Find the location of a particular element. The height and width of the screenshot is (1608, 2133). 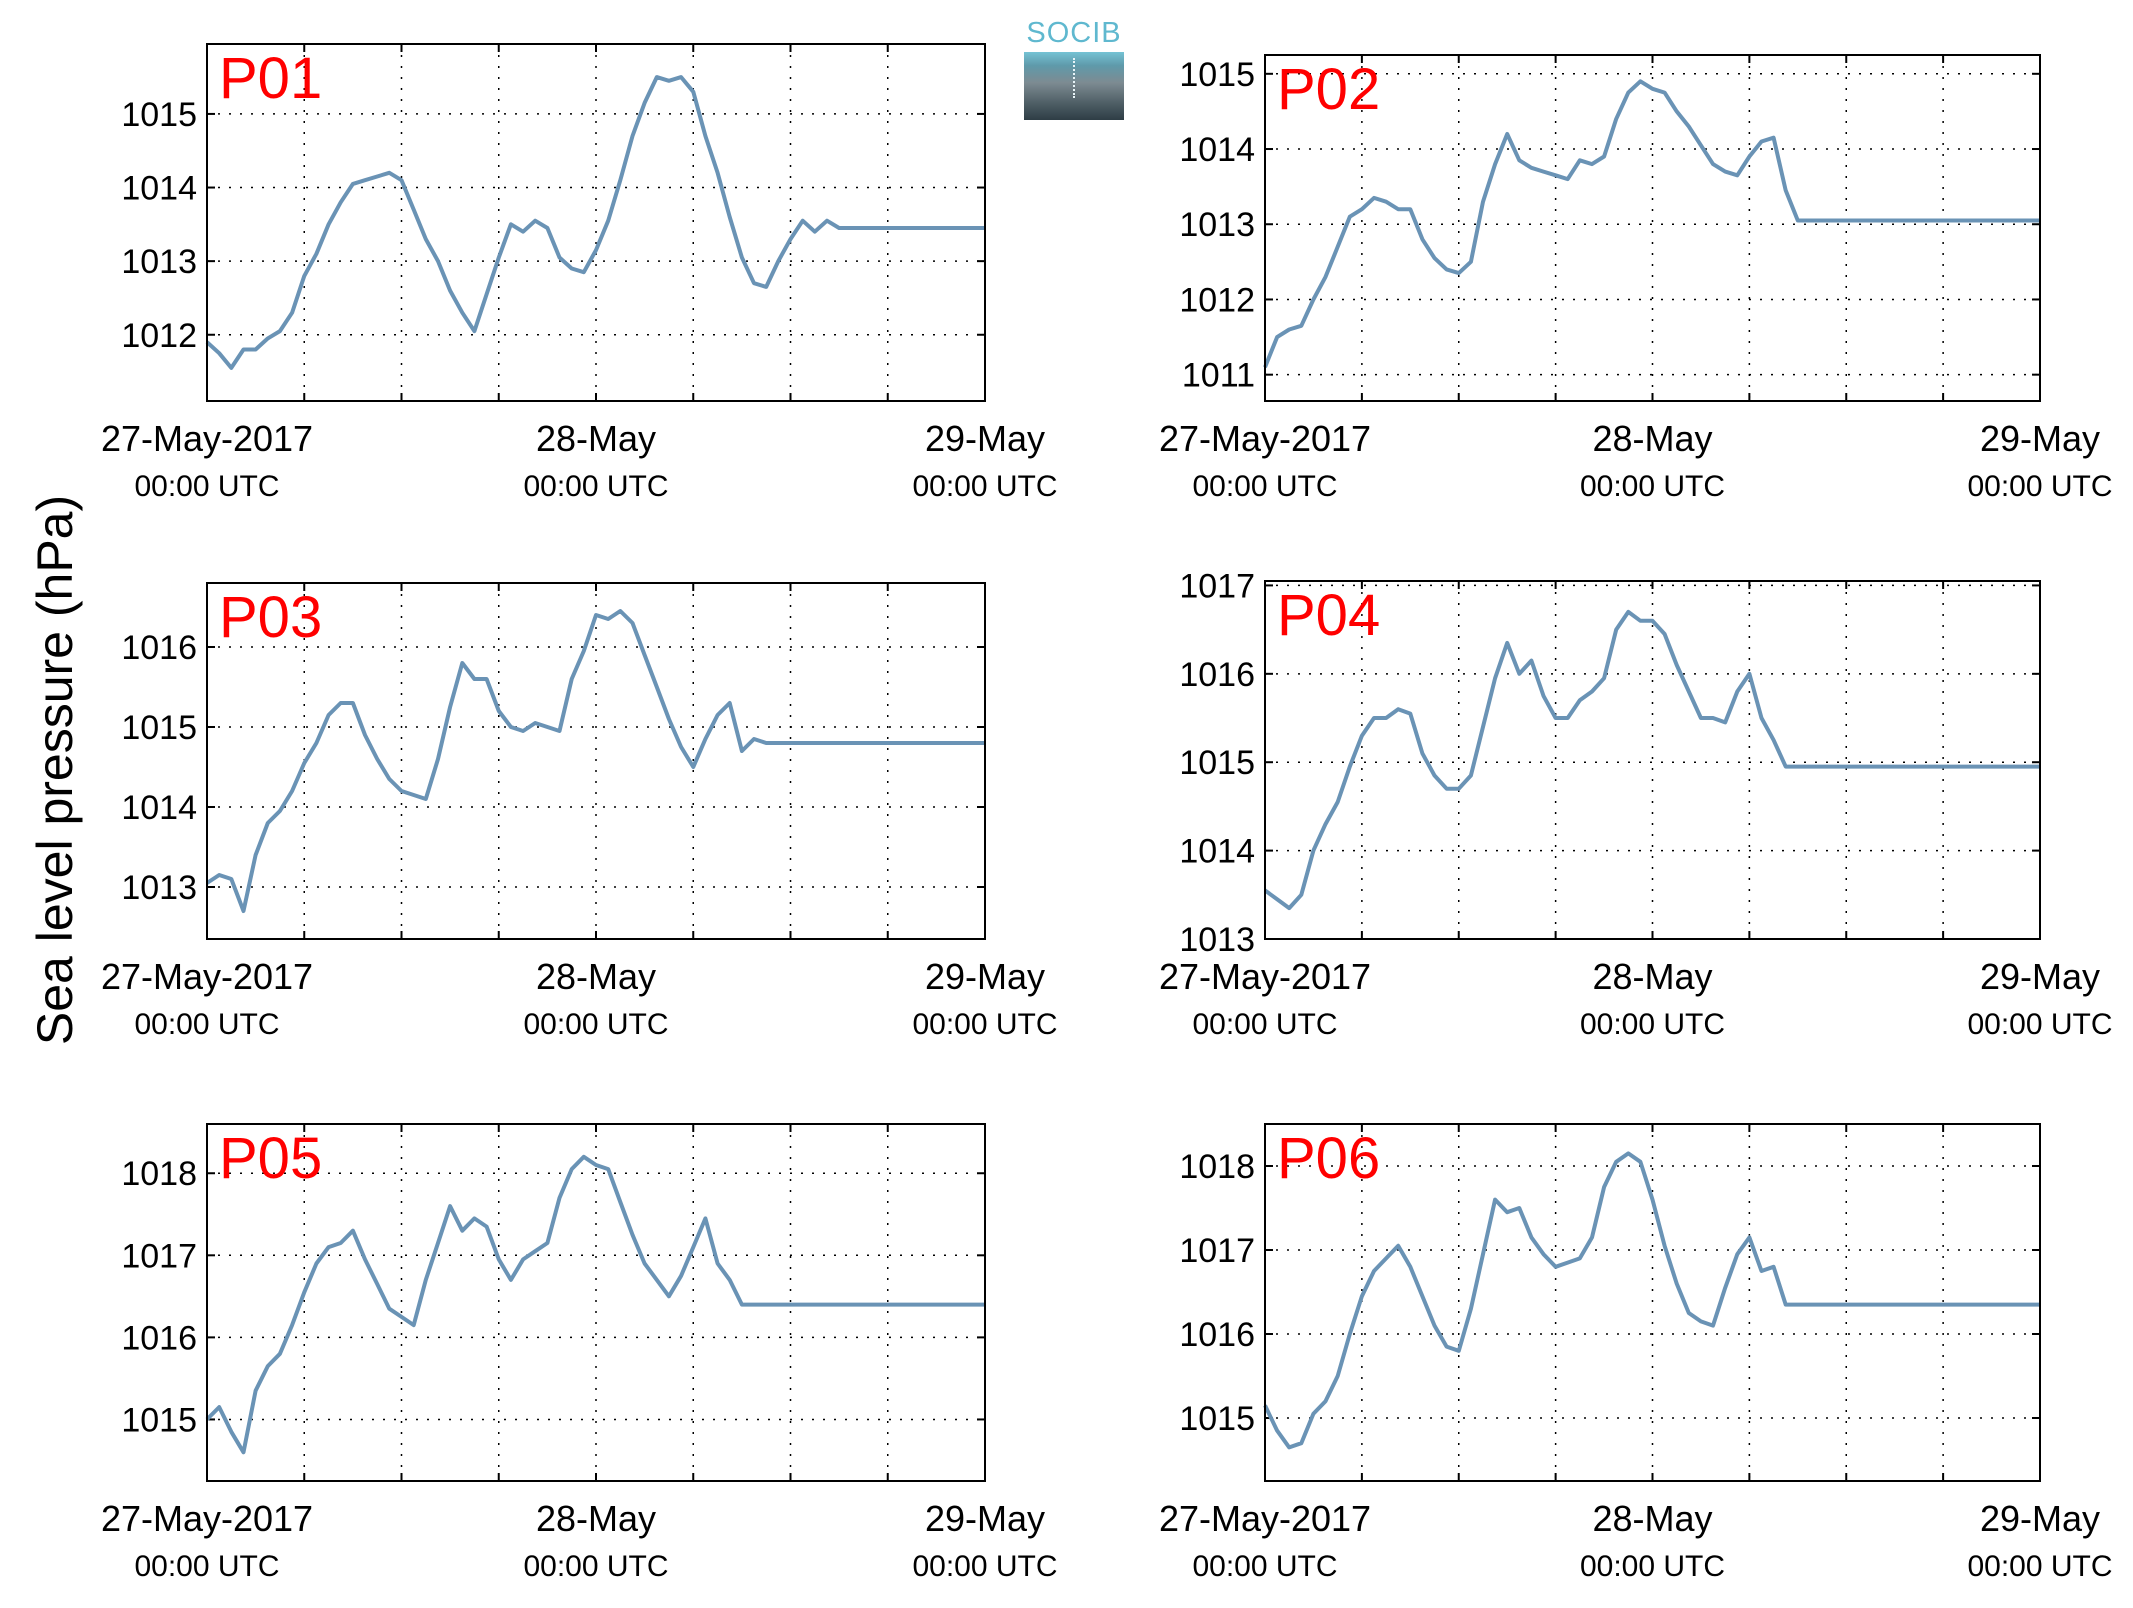

y-tick-label: 1011 is located at coordinates (1218, 376).